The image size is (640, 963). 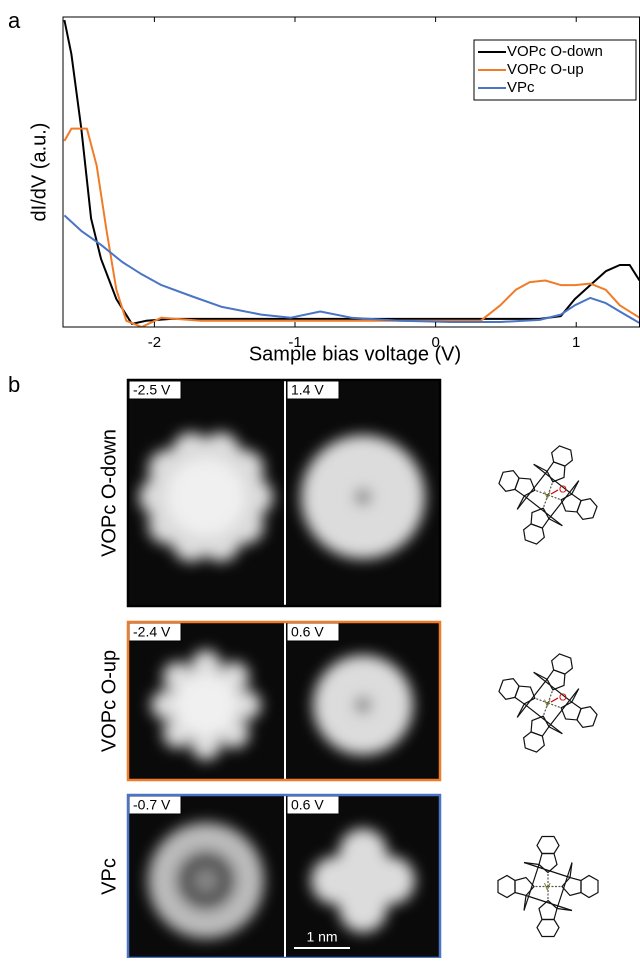 What do you see at coordinates (152, 632) in the screenshot?
I see `voltage-label: -2.4 V` at bounding box center [152, 632].